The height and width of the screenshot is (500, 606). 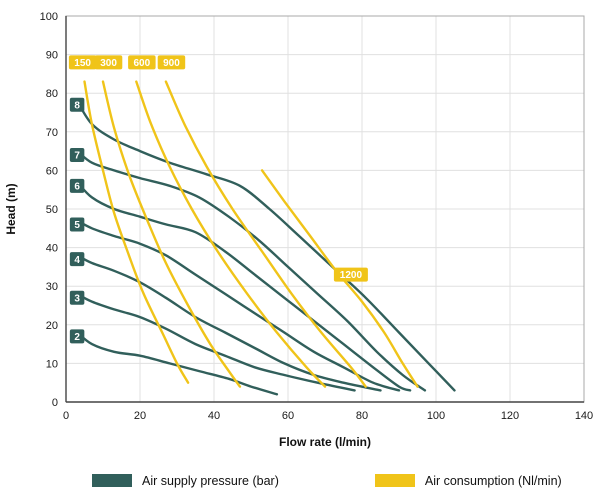 What do you see at coordinates (52, 94) in the screenshot?
I see `y-tick-label: 80` at bounding box center [52, 94].